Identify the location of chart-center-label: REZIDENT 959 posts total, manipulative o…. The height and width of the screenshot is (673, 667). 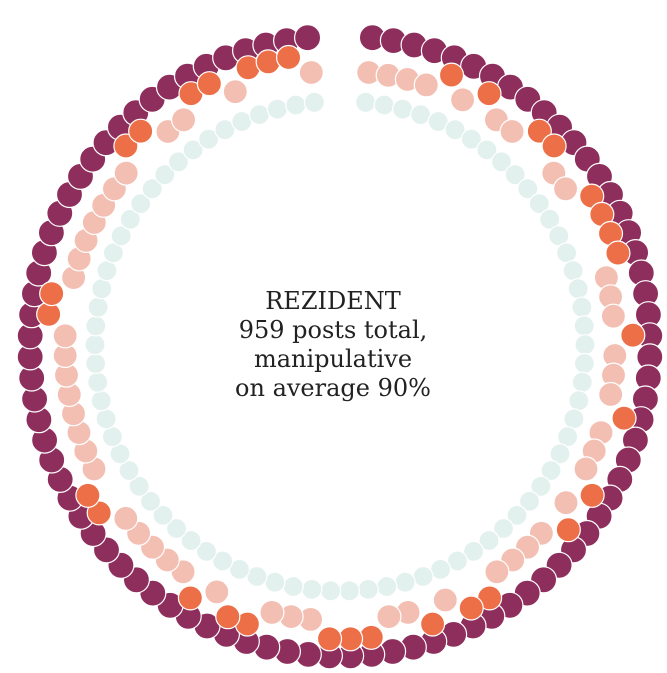
(333, 345).